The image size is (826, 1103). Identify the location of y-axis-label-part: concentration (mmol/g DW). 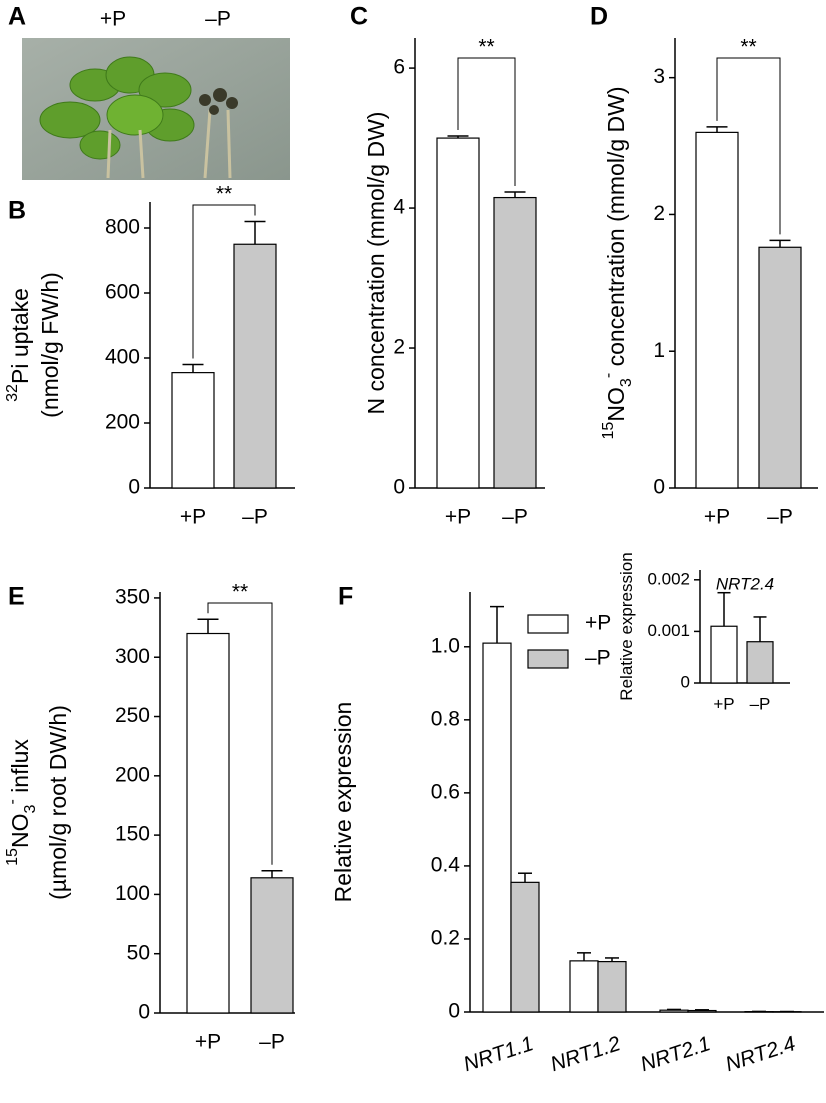
(616, 229).